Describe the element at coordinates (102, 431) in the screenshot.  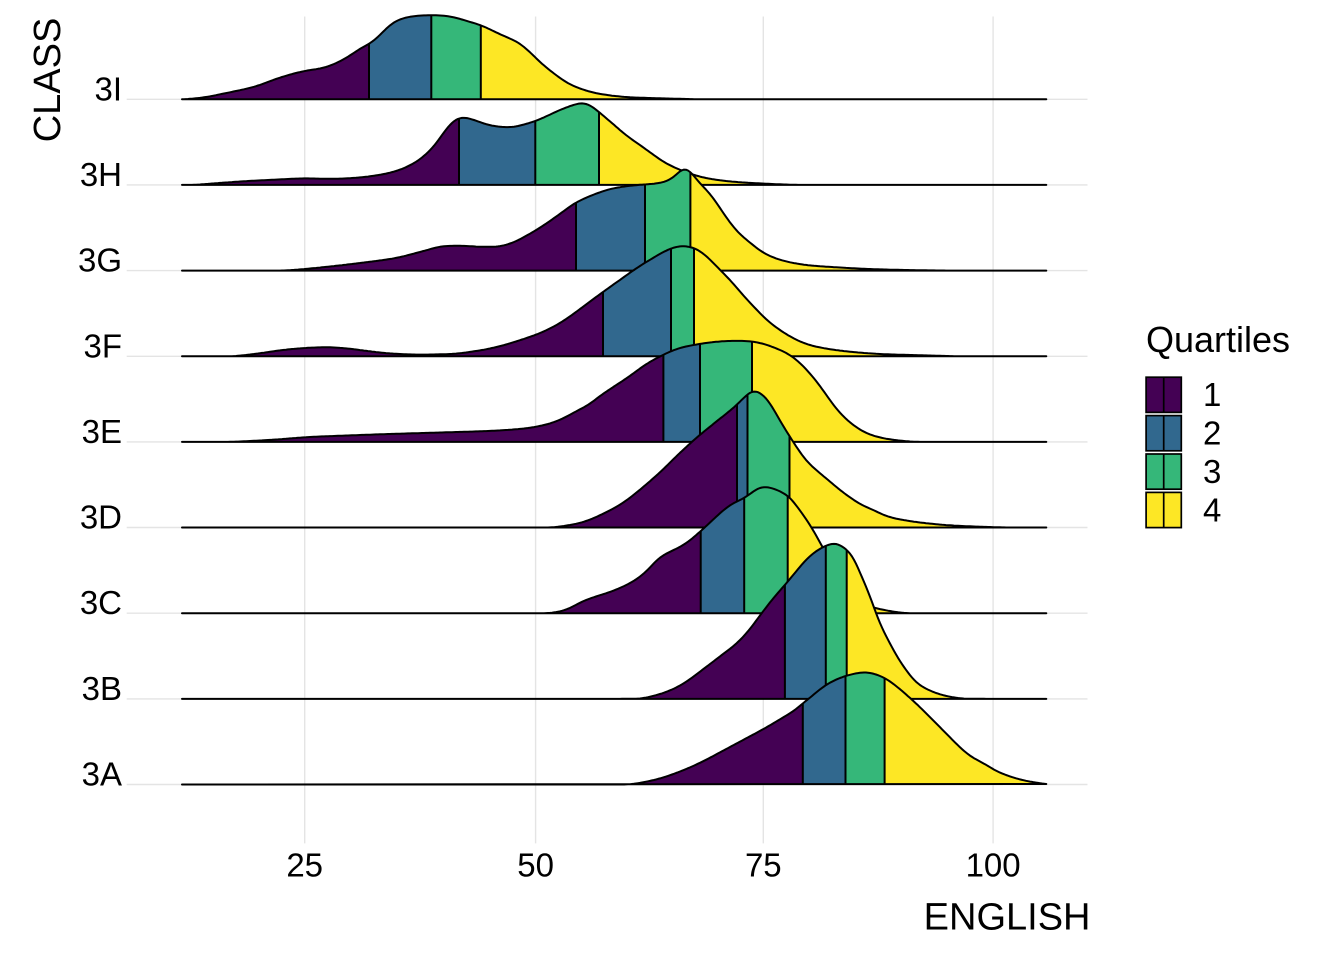
I see `svg-text: 3E` at that location.